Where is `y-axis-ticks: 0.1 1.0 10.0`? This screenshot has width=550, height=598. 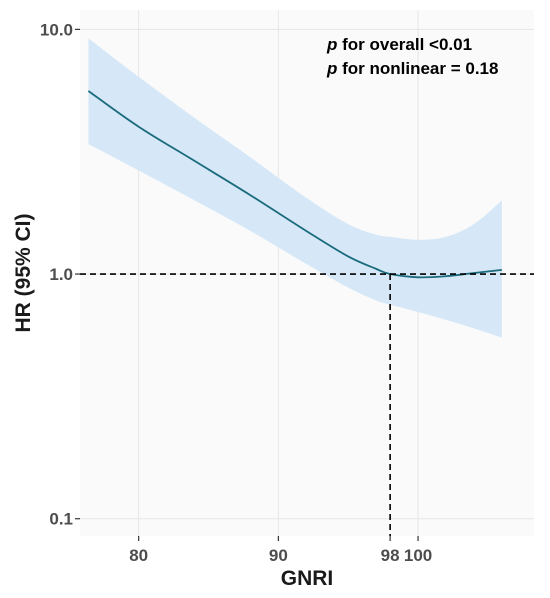
y-axis-ticks: 0.1 1.0 10.0 is located at coordinates (60, 274).